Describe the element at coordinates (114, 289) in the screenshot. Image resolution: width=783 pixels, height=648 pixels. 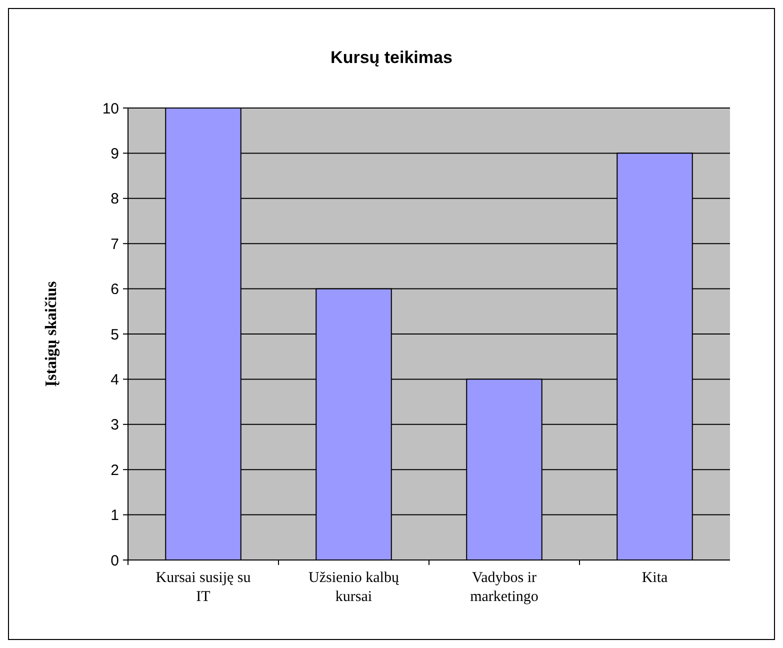
I see `y-tick-label: 6` at that location.